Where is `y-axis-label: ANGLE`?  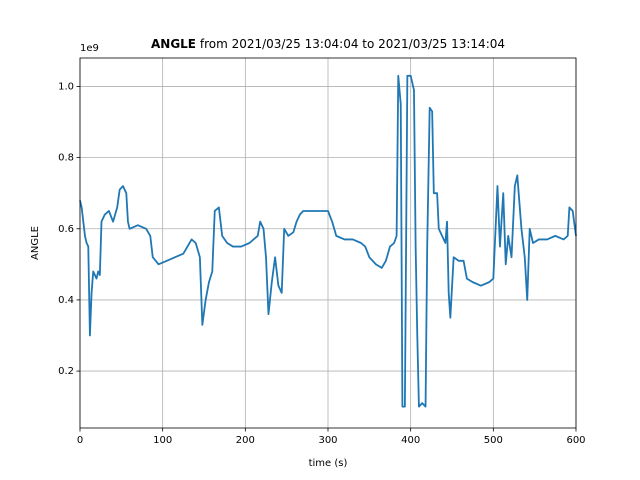
y-axis-label: ANGLE is located at coordinates (35, 243).